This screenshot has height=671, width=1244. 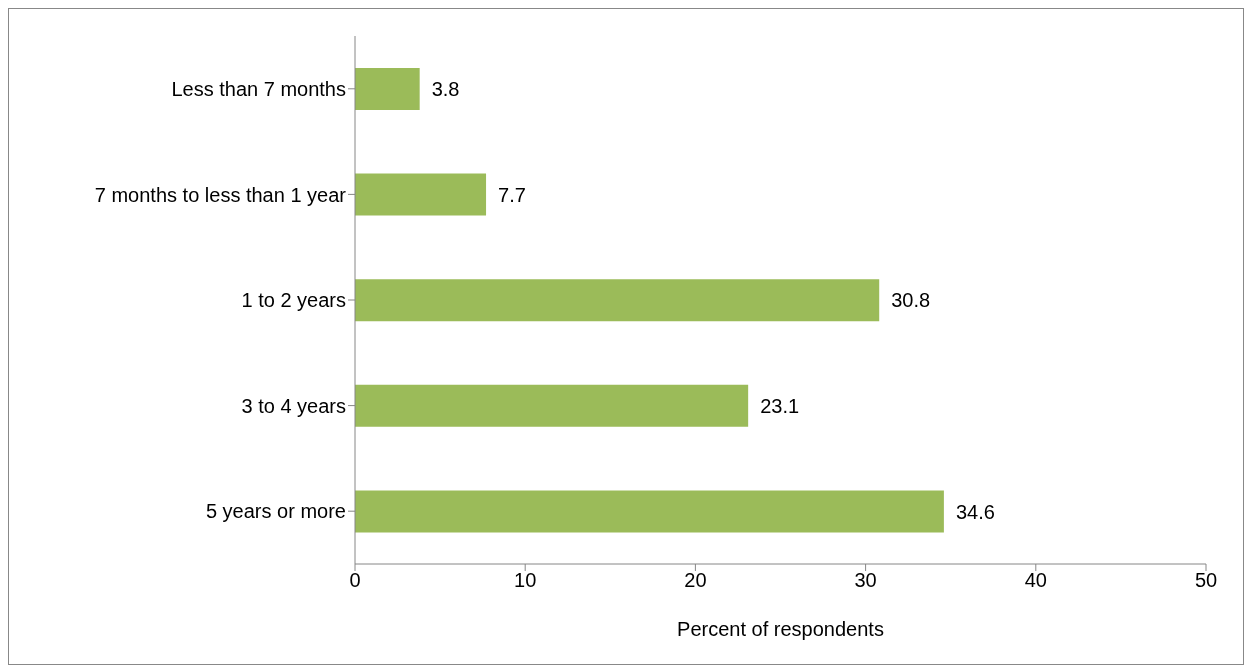 I want to click on y-tick-label: 3 to 4 years, so click(x=293, y=405).